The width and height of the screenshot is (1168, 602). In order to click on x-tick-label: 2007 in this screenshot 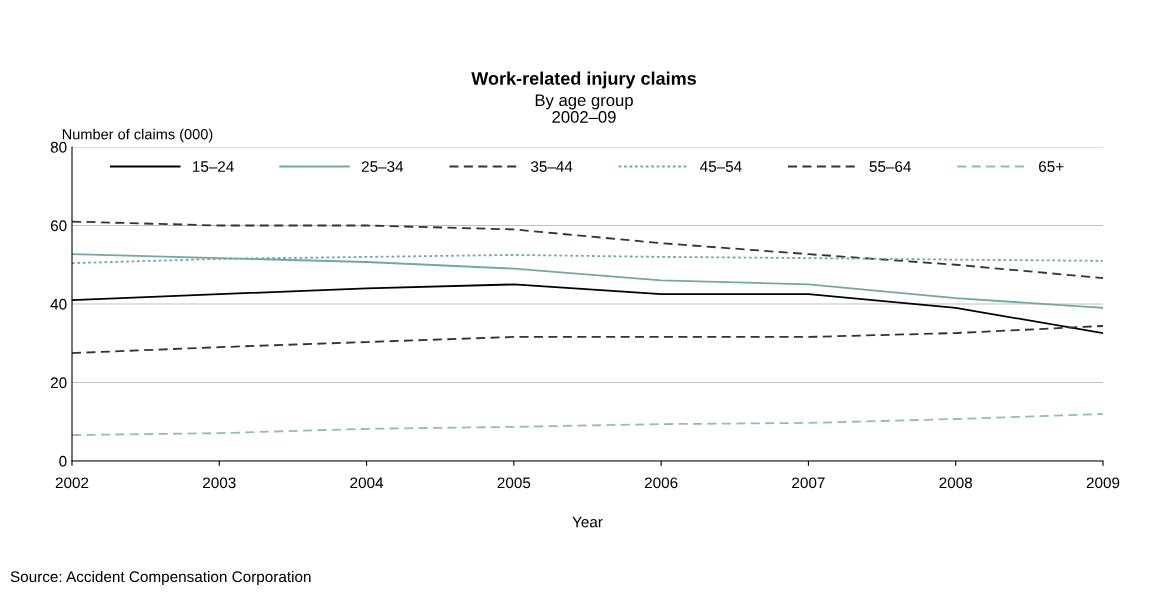, I will do `click(808, 483)`.